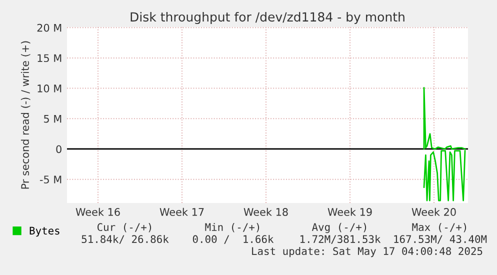 The image size is (497, 275). Describe the element at coordinates (350, 212) in the screenshot. I see `x-tick-label: Week 19` at that location.